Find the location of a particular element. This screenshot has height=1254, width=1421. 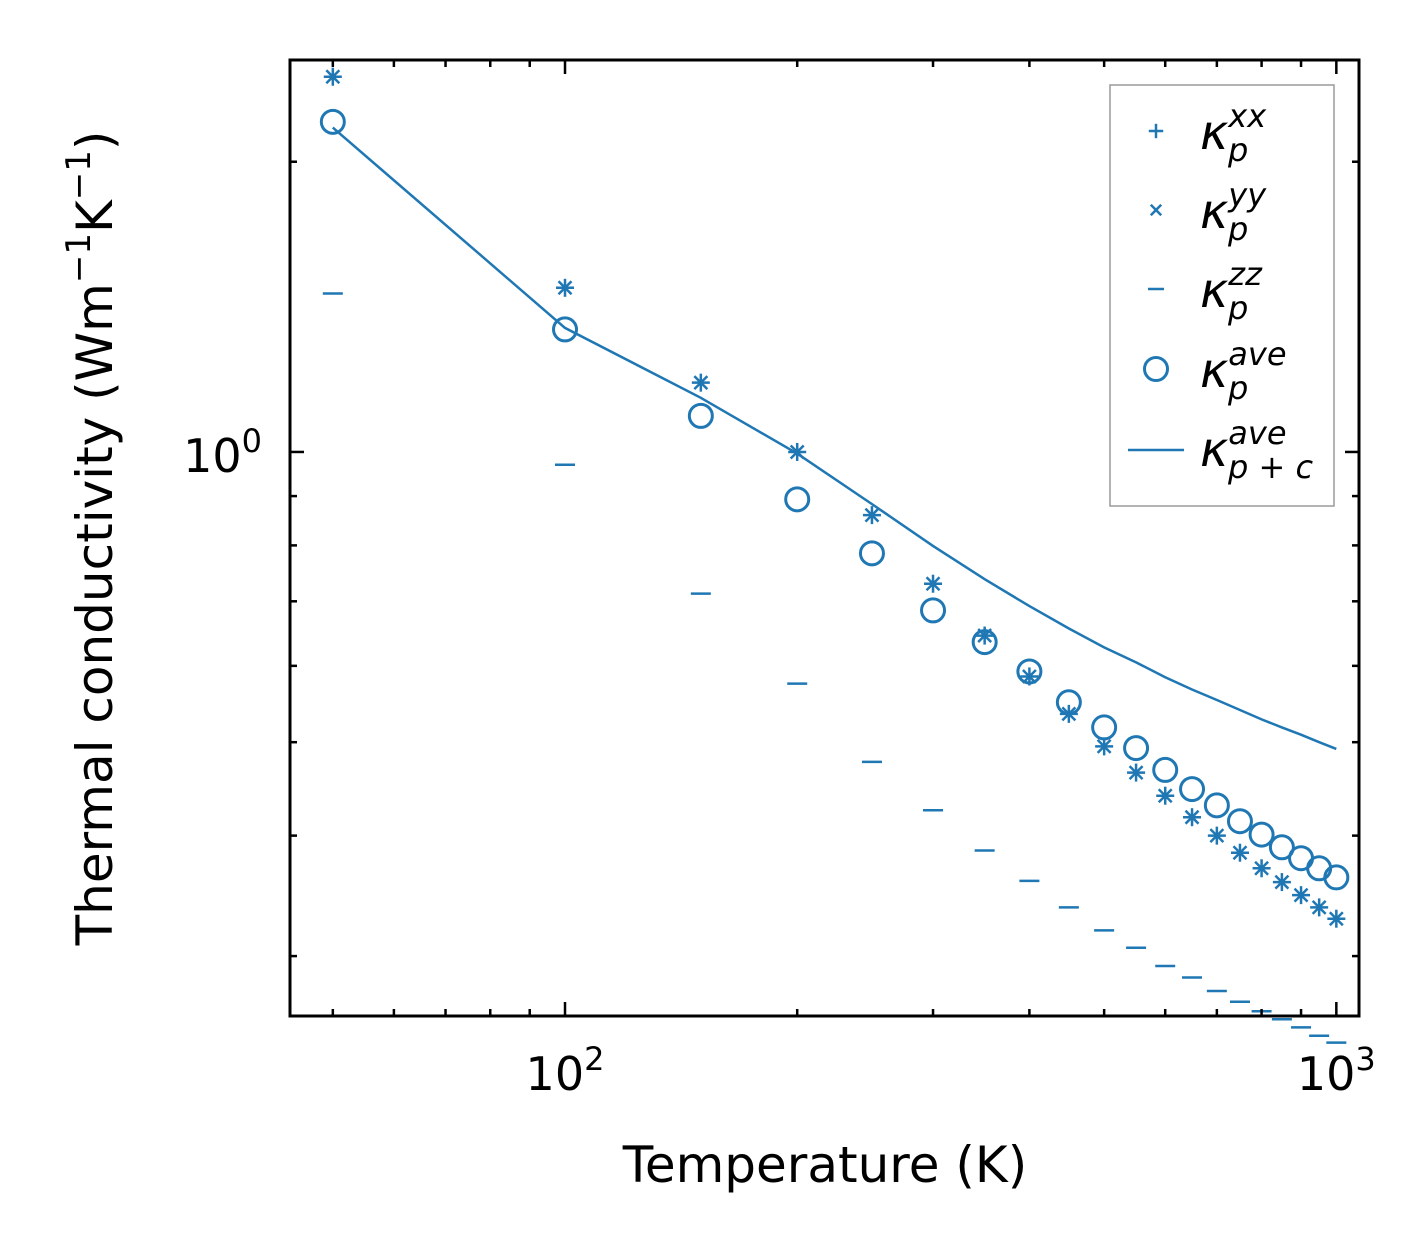

y-axis-label-exp-1: −1 is located at coordinates (79, 258).